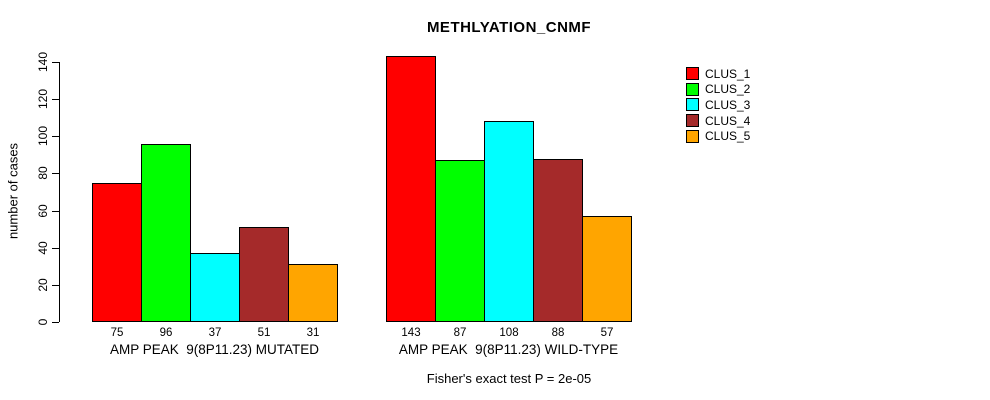 The image size is (990, 400). Describe the element at coordinates (509, 333) in the screenshot. I see `bar-value-label: 108` at that location.